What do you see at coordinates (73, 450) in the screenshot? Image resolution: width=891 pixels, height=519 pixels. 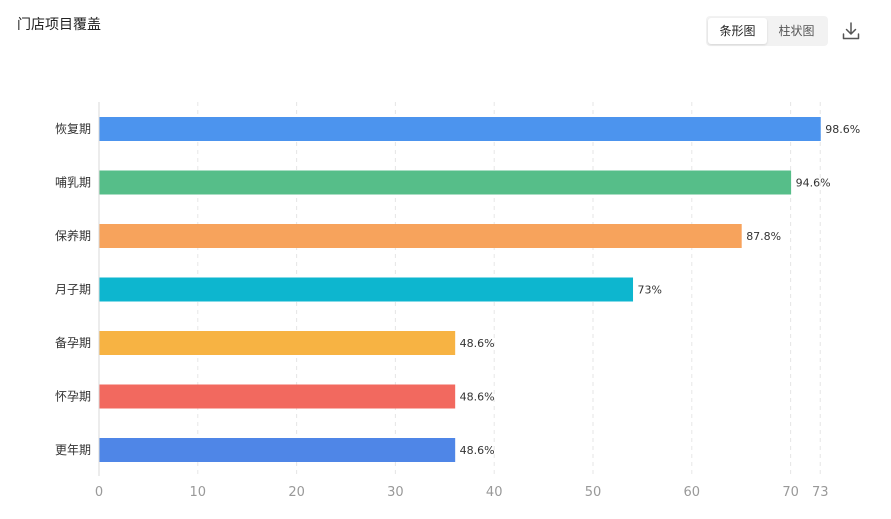 I see `category-label: 更年期` at bounding box center [73, 450].